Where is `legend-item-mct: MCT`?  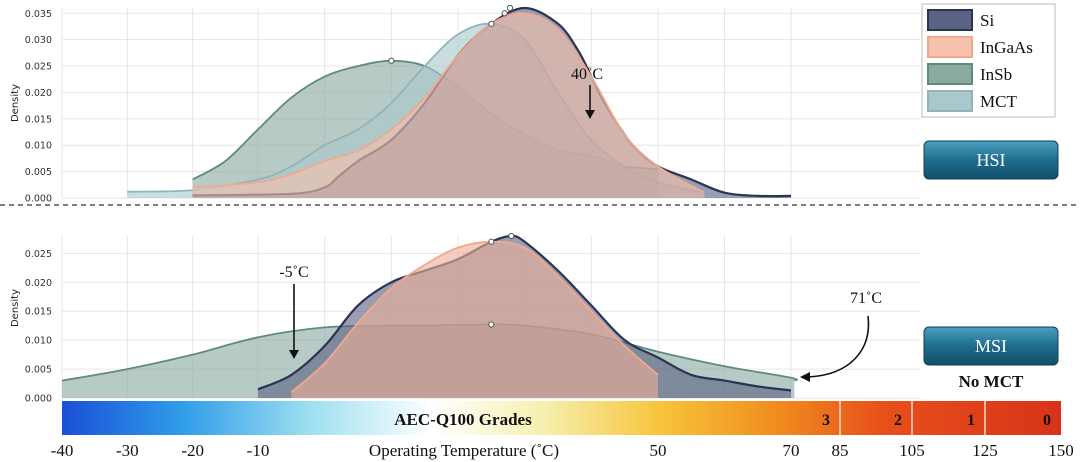
legend-item-mct: MCT is located at coordinates (972, 101).